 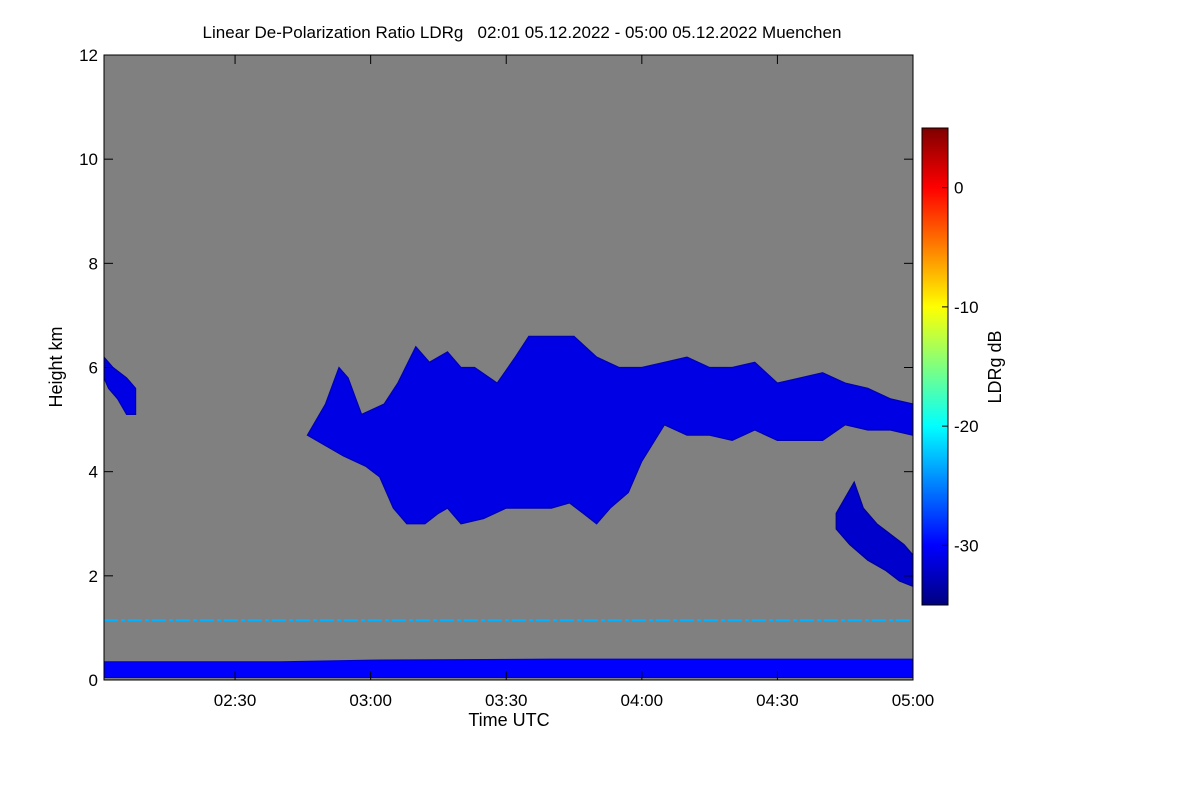 What do you see at coordinates (120, 385) in the screenshot?
I see `feature-early-cloud-patch` at bounding box center [120, 385].